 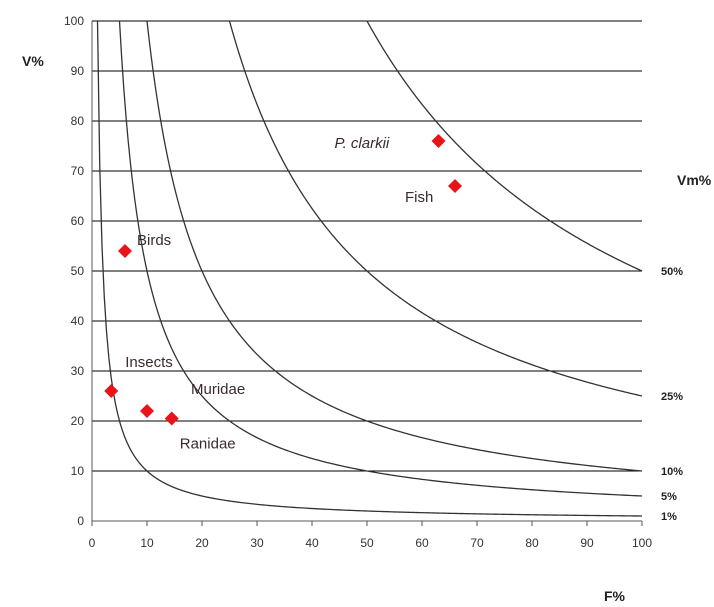 What do you see at coordinates (208, 444) in the screenshot?
I see `data-point-label: Ranidae` at bounding box center [208, 444].